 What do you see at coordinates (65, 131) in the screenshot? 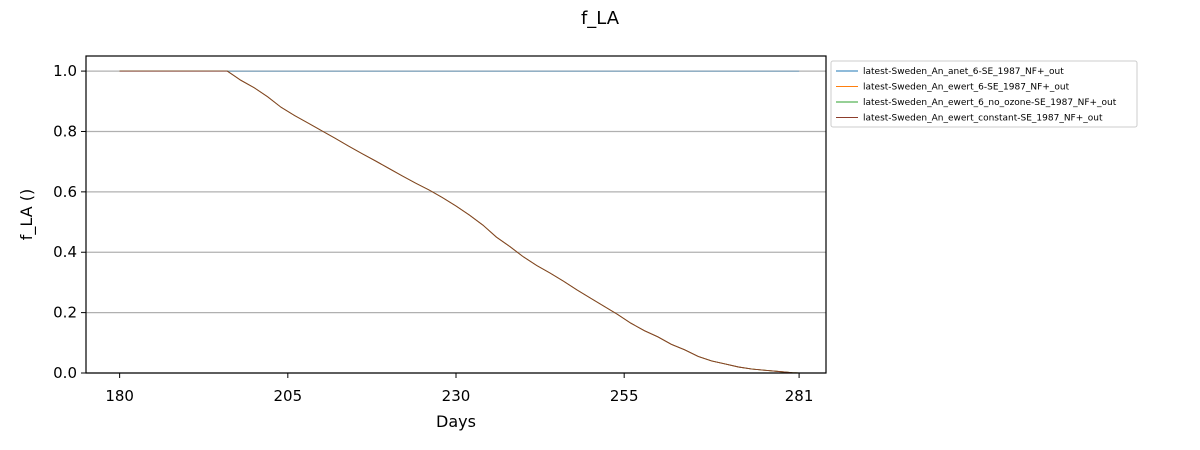
I see `y-tick-label: 0.8` at bounding box center [65, 131].